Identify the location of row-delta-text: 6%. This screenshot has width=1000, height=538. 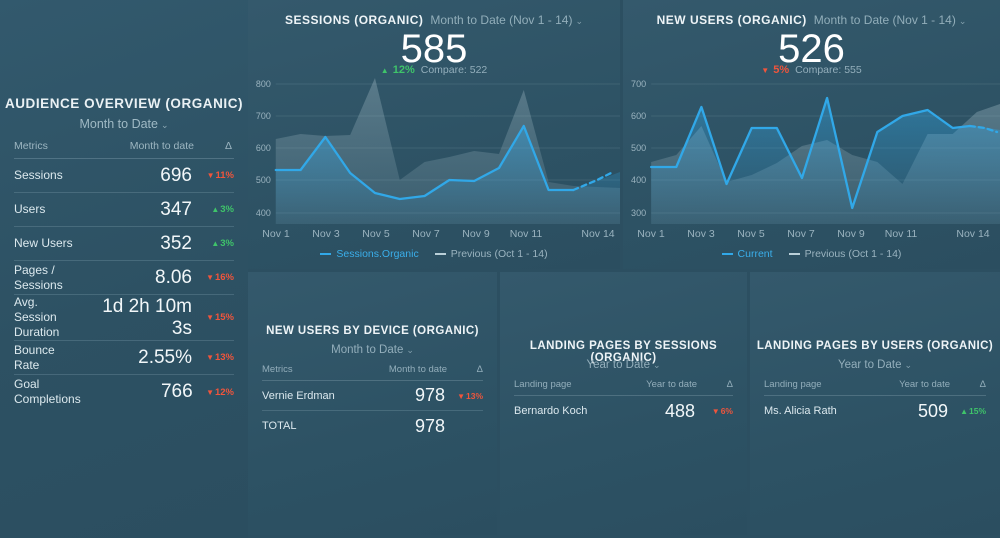
(726, 411).